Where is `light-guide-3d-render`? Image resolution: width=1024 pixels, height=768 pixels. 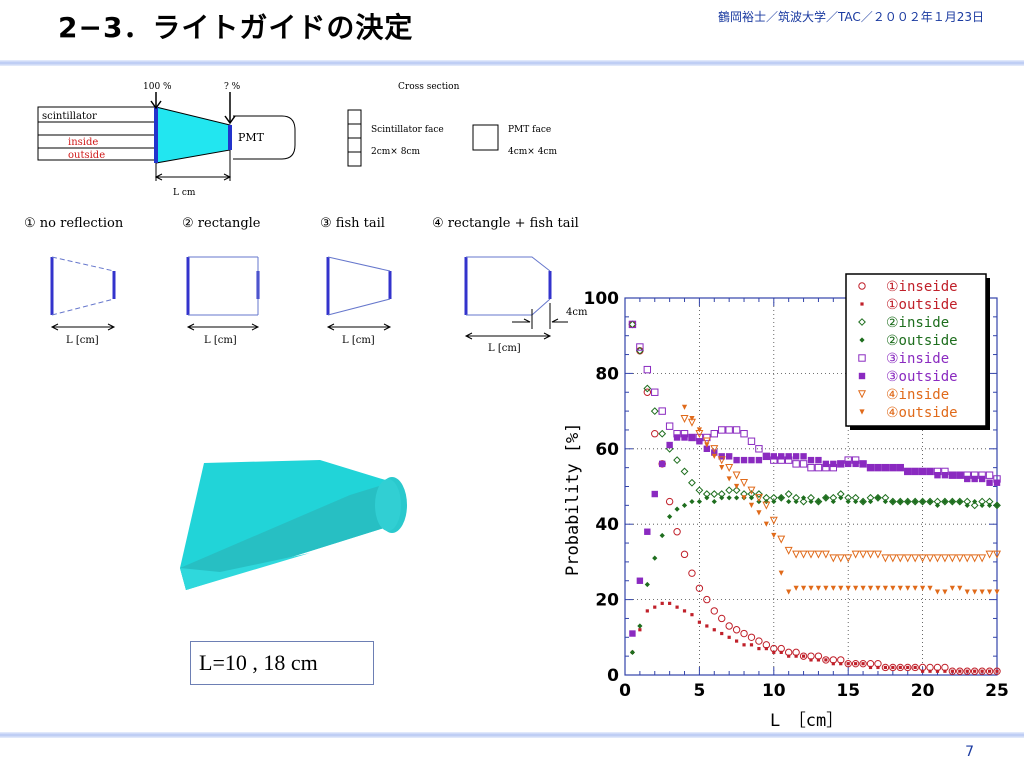
light-guide-3d-render is located at coordinates (293, 525).